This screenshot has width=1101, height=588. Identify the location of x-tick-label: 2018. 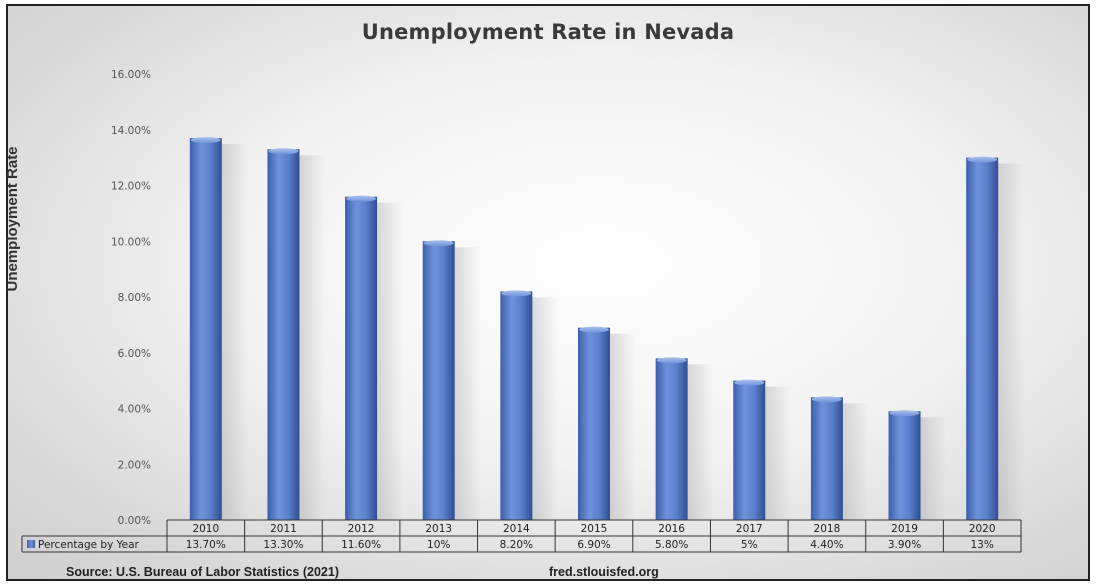
(827, 529).